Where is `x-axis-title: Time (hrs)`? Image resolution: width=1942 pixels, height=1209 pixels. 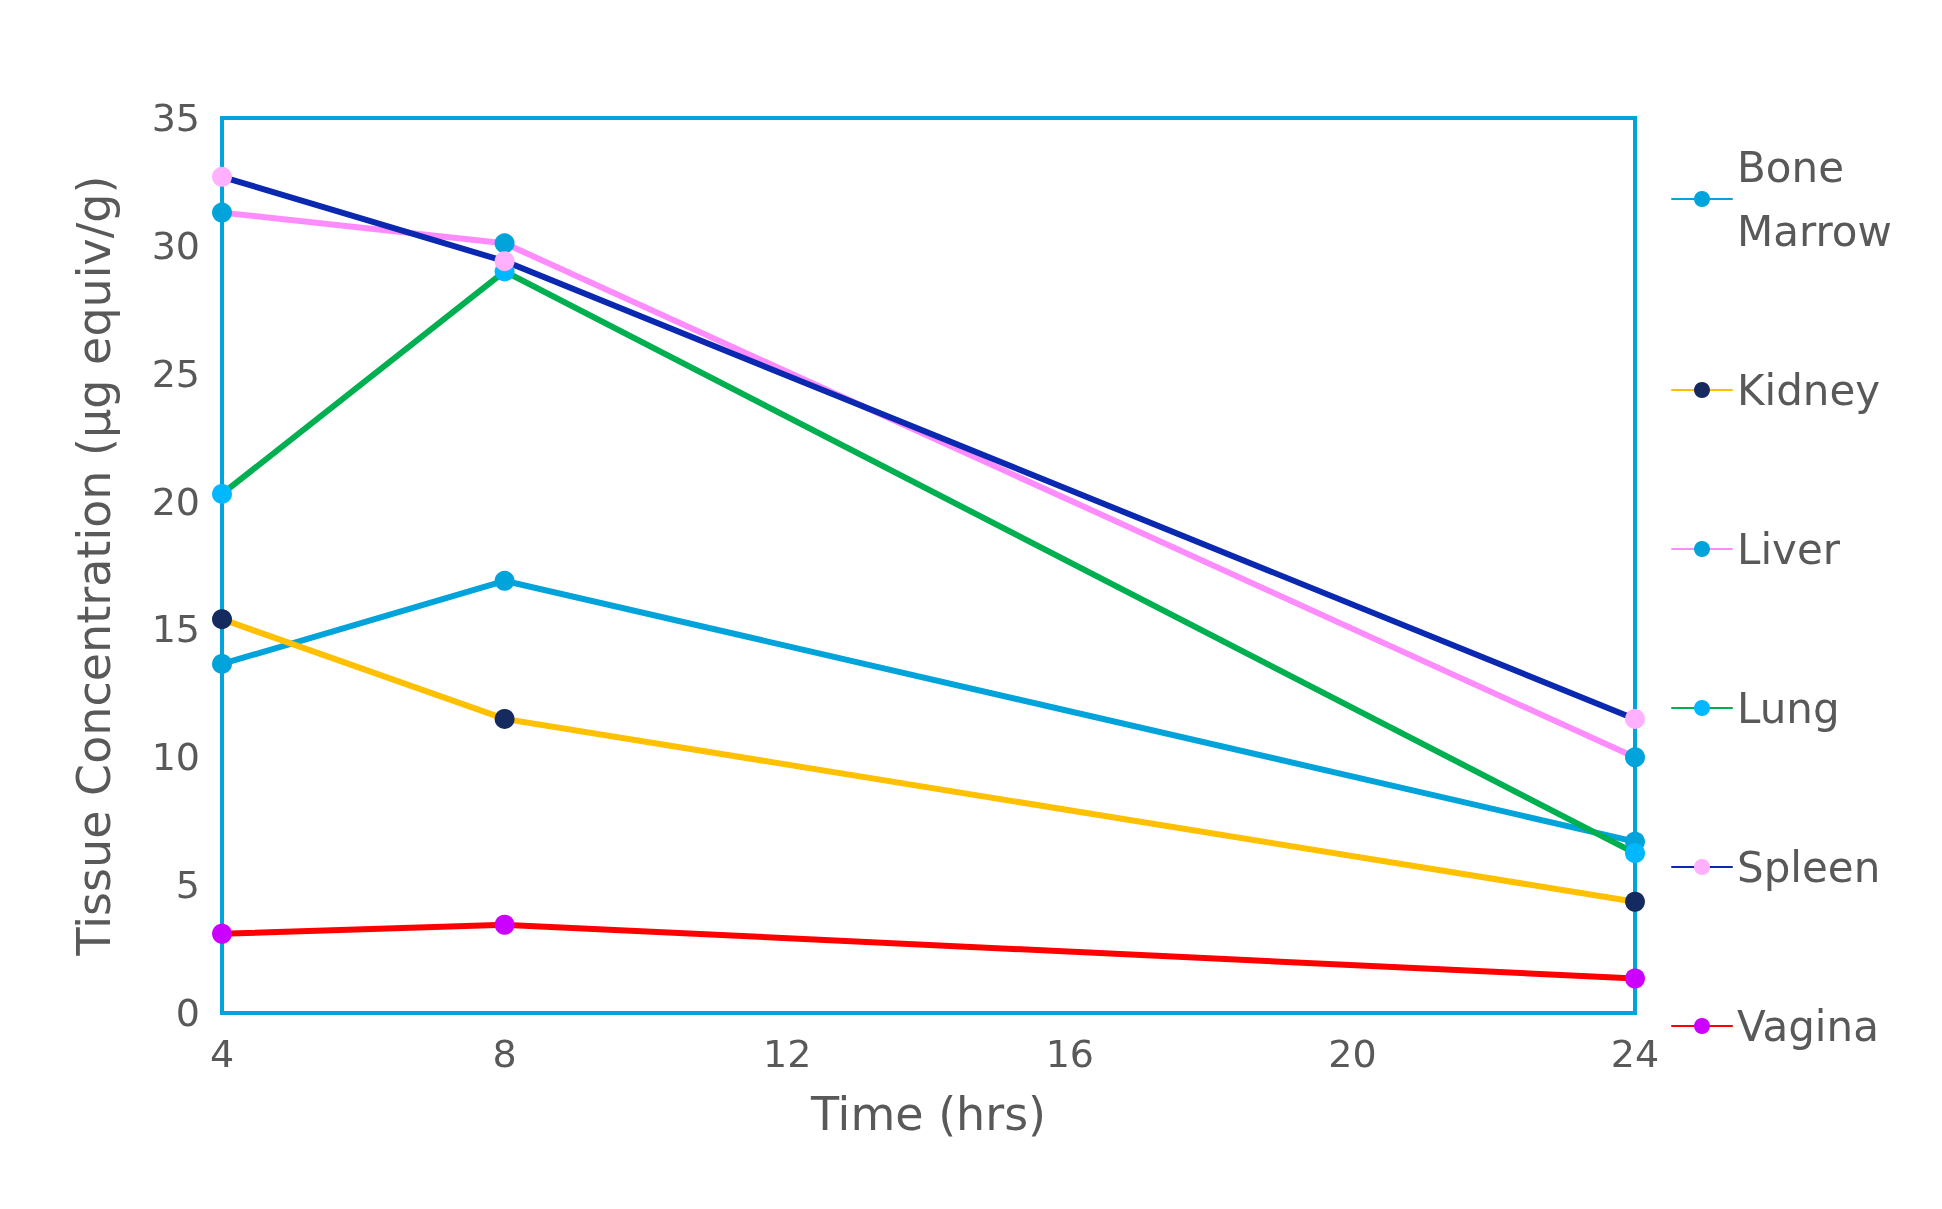 x-axis-title: Time (hrs) is located at coordinates (928, 1114).